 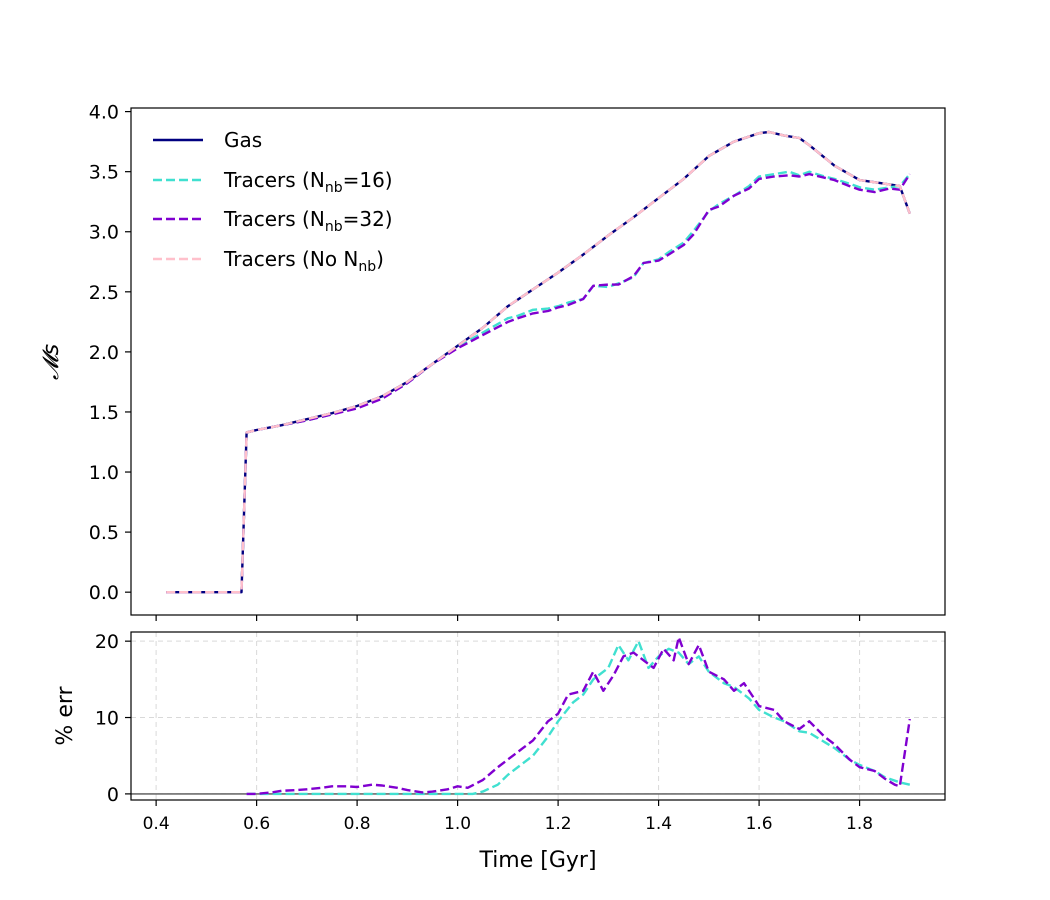 I want to click on main-y-tick-label: 0.0, so click(x=104, y=593).